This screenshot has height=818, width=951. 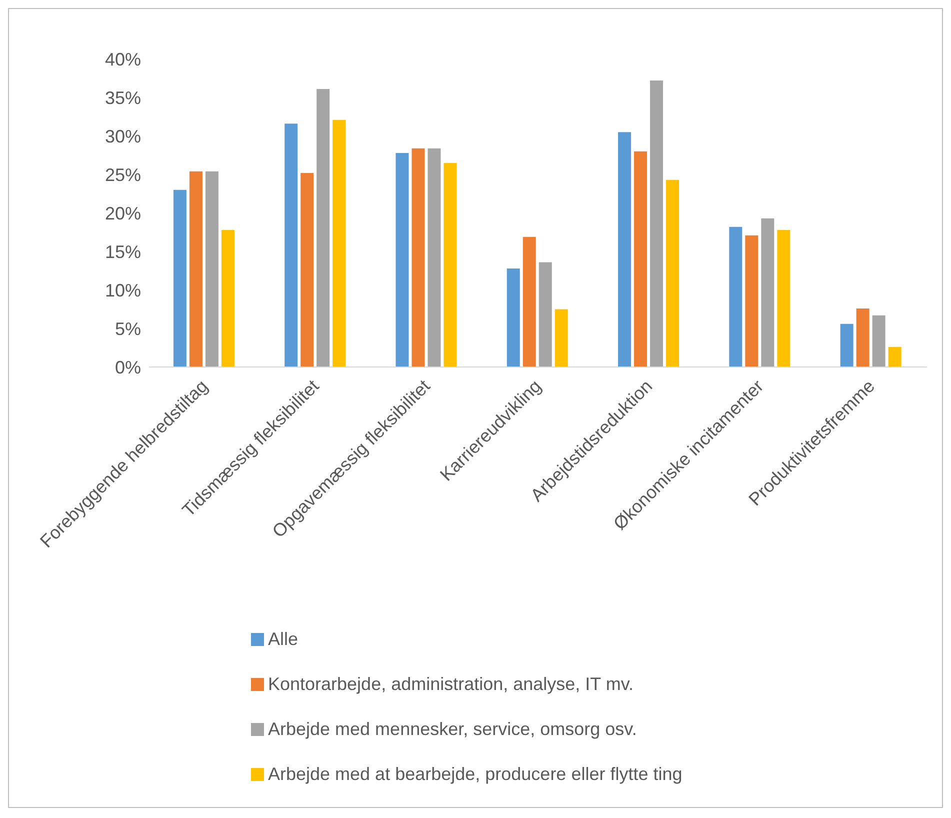 What do you see at coordinates (283, 639) in the screenshot?
I see `legend-label: Alle` at bounding box center [283, 639].